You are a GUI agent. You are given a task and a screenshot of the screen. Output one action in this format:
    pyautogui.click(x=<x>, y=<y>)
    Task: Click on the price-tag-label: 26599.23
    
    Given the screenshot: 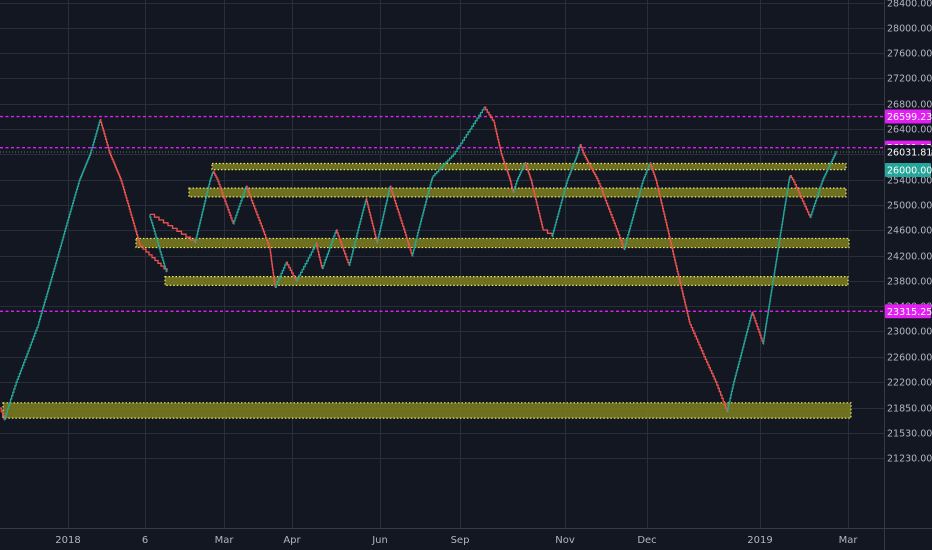 What is the action you would take?
    pyautogui.click(x=909, y=117)
    